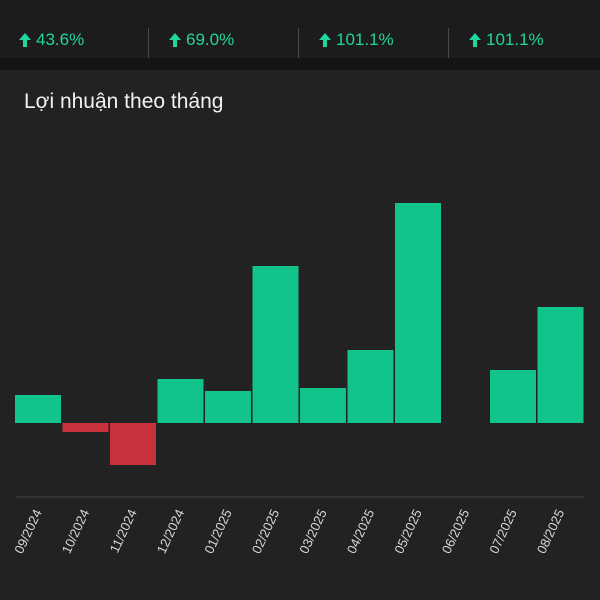 The height and width of the screenshot is (600, 600). Describe the element at coordinates (513, 396) in the screenshot. I see `bar-07-2025` at that location.